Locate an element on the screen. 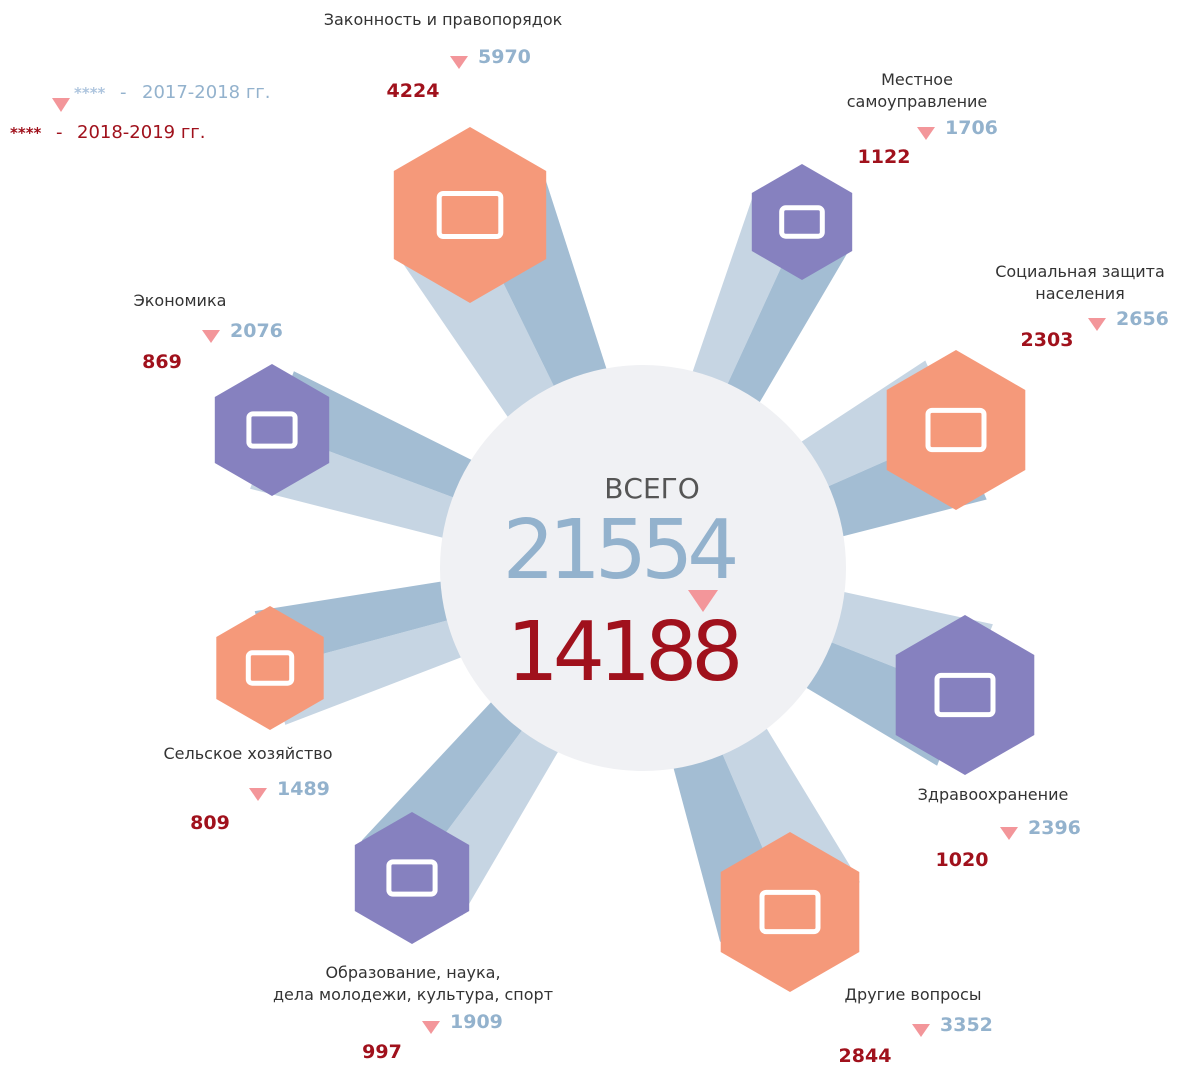 The width and height of the screenshot is (1177, 1070). previous-value: 1489 is located at coordinates (303, 789).